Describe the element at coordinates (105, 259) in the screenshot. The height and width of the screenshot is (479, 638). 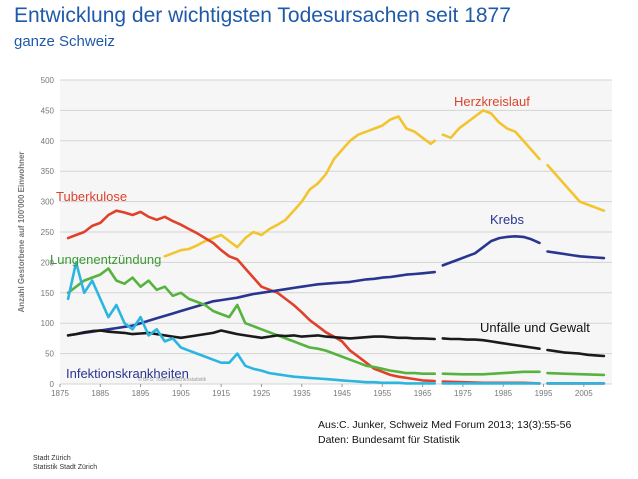
I see `series-label-3: Lungenentzündung` at that location.